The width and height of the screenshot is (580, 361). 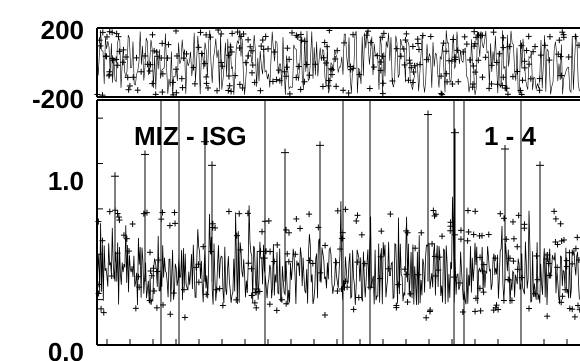 What do you see at coordinates (510, 136) in the screenshot?
I see `annotation-range: 1 - 4` at bounding box center [510, 136].